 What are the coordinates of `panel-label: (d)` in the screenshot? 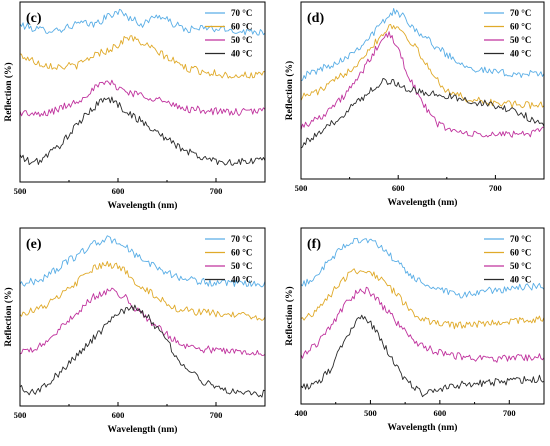 It's located at (315, 18).